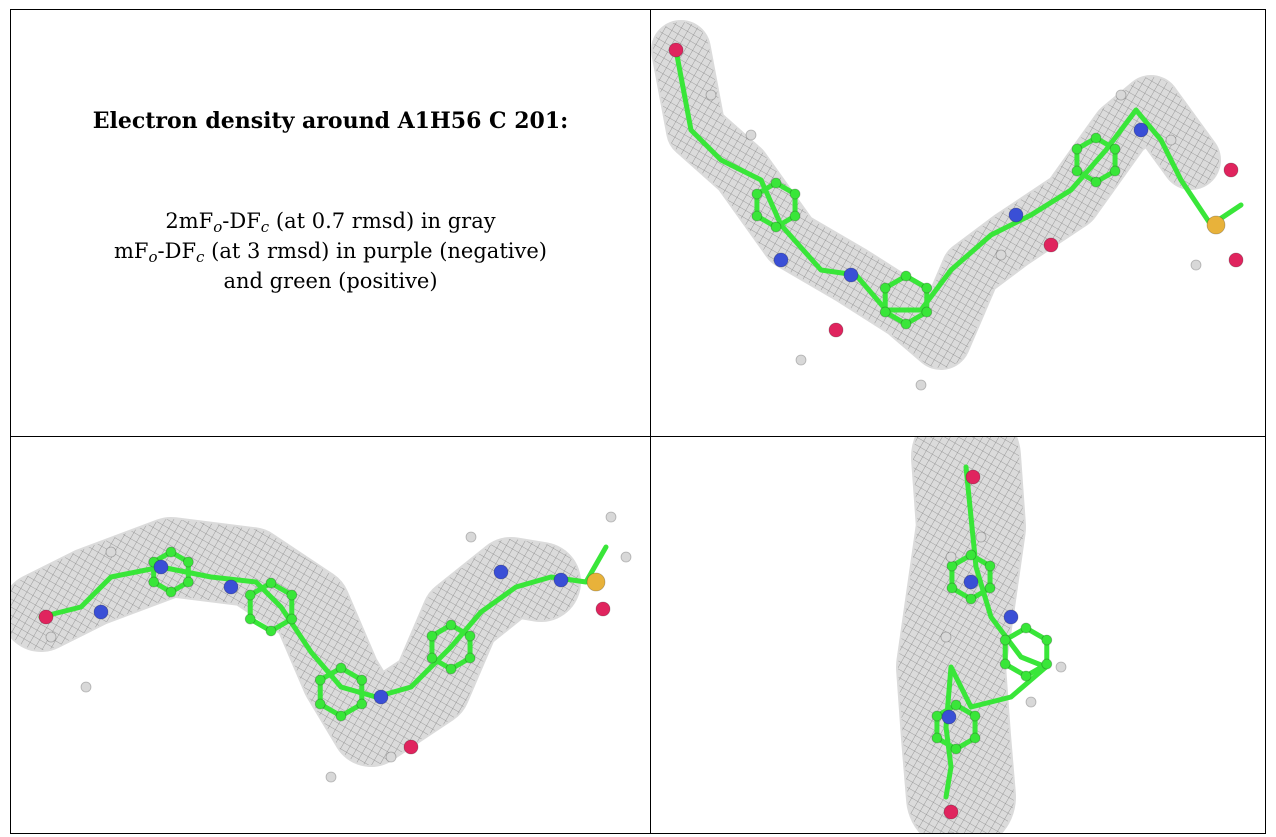  What do you see at coordinates (958, 180) in the screenshot?
I see `bond-chain` at bounding box center [958, 180].